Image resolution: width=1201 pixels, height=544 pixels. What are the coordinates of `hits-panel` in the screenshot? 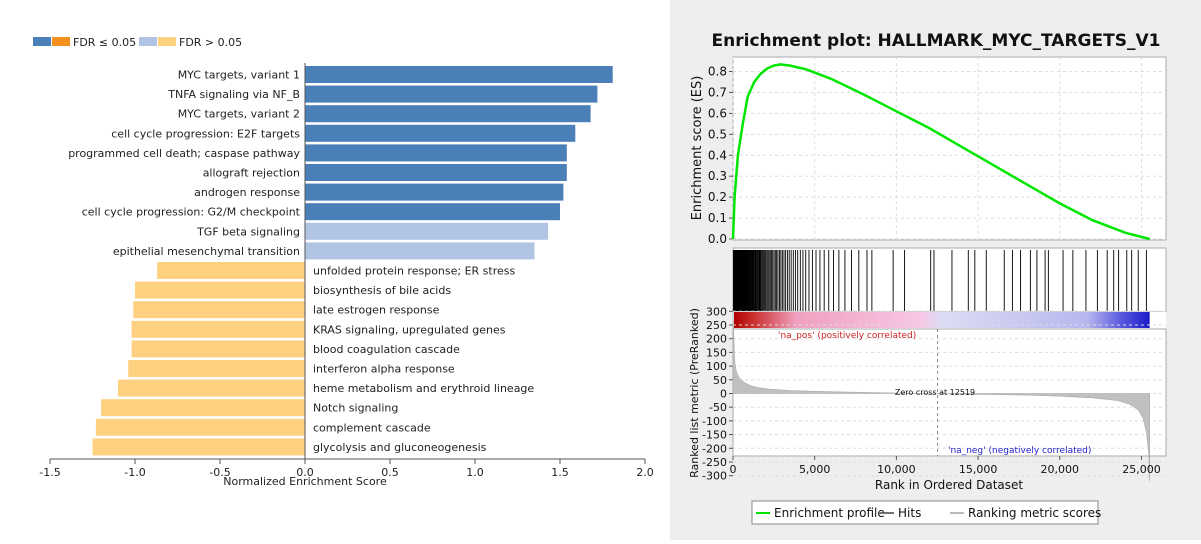 It's located at (949, 280).